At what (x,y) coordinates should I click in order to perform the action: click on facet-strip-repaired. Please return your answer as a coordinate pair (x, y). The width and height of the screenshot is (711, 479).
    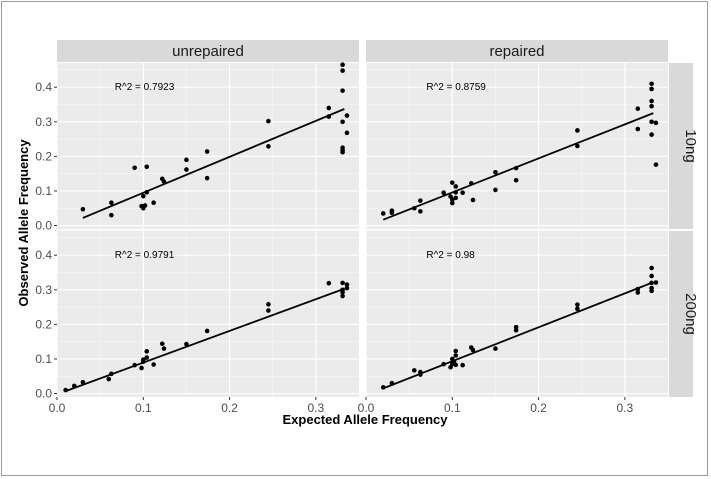
    Looking at the image, I should click on (517, 51).